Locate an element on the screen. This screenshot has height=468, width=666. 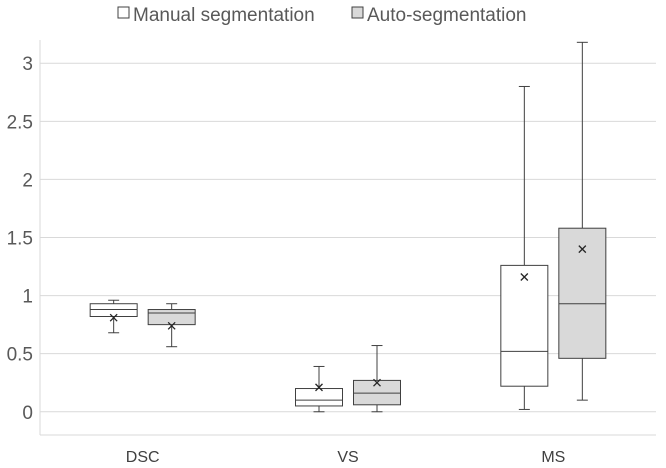
legend-swatch-manual is located at coordinates (123, 12).